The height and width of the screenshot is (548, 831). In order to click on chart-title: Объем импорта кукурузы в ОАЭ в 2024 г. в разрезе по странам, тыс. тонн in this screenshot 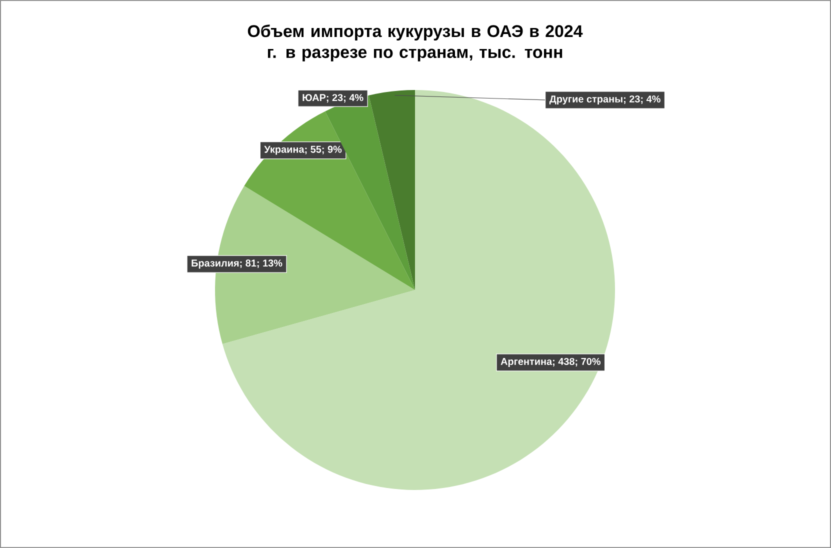, I will do `click(415, 43)`.